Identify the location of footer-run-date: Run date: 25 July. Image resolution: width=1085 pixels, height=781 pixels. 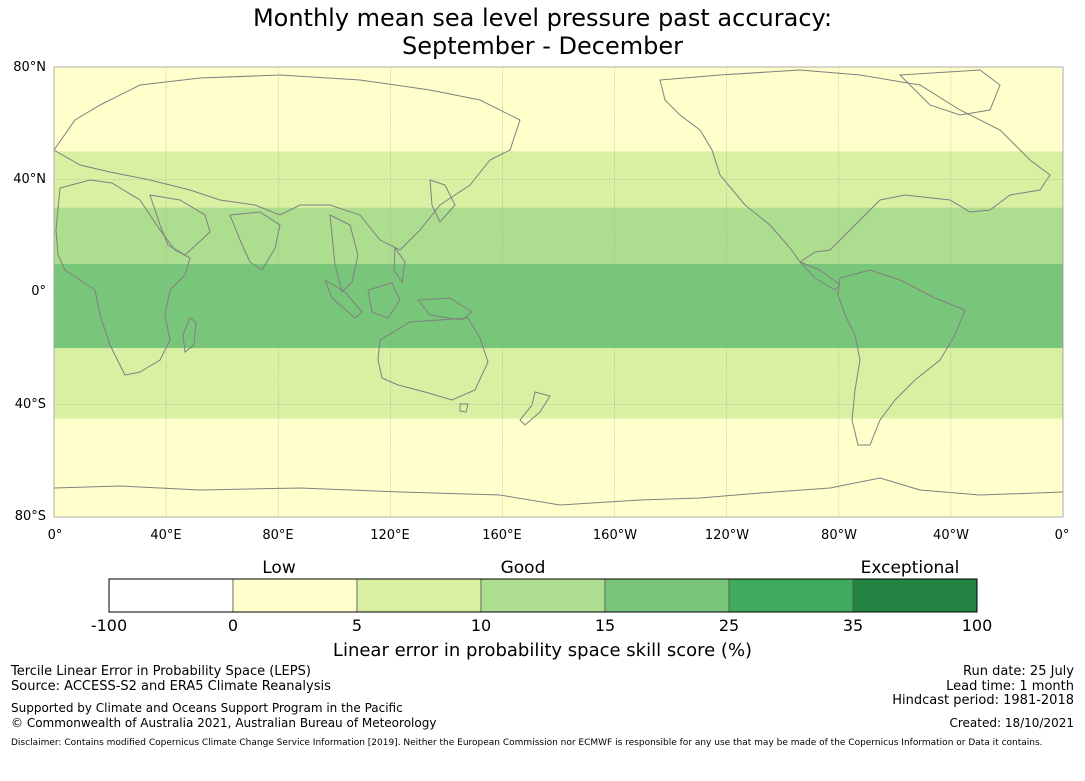
(1018, 671).